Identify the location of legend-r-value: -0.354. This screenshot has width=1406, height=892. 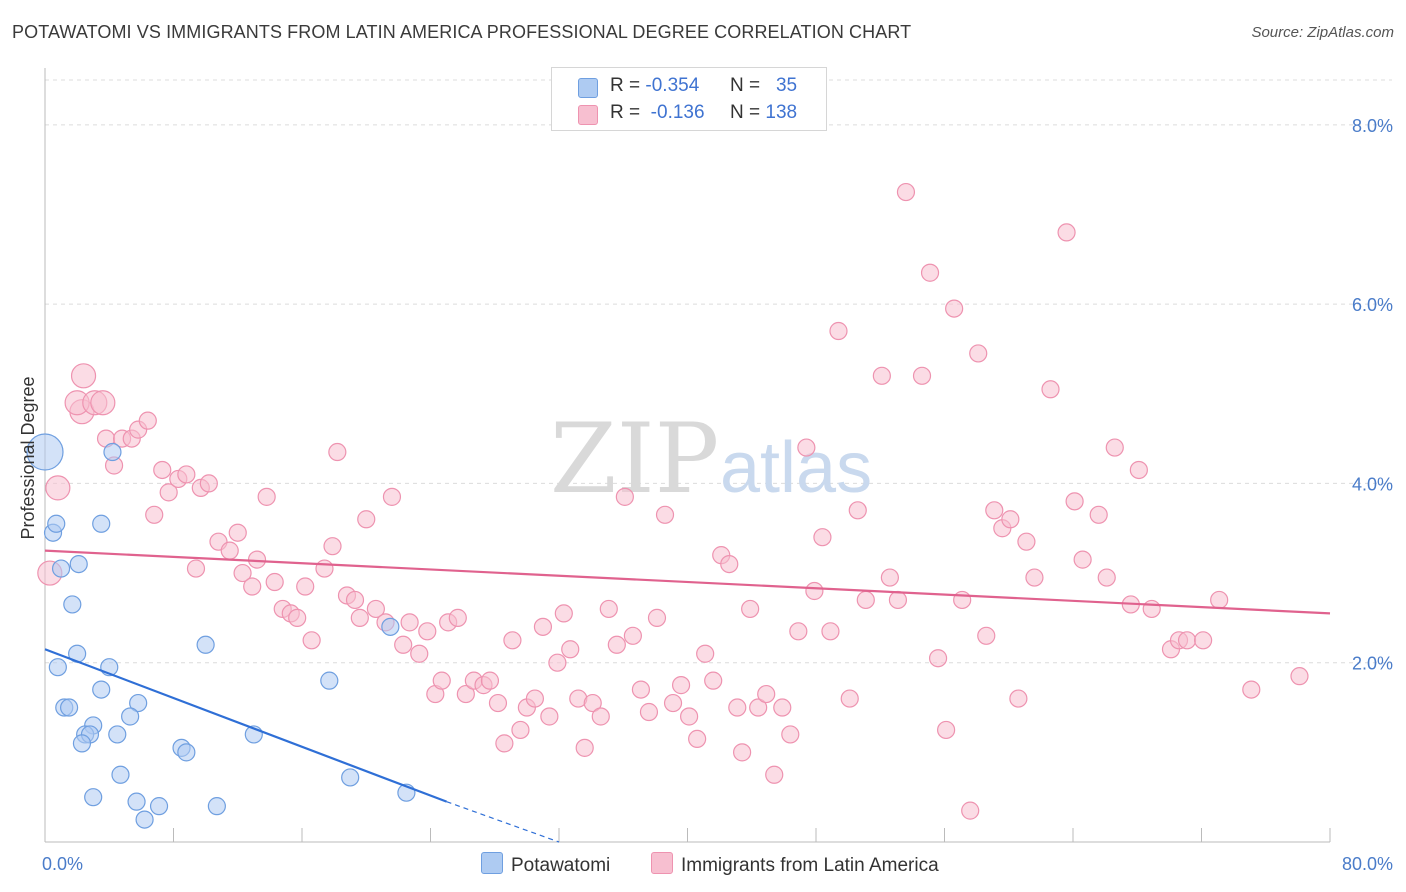
(672, 85).